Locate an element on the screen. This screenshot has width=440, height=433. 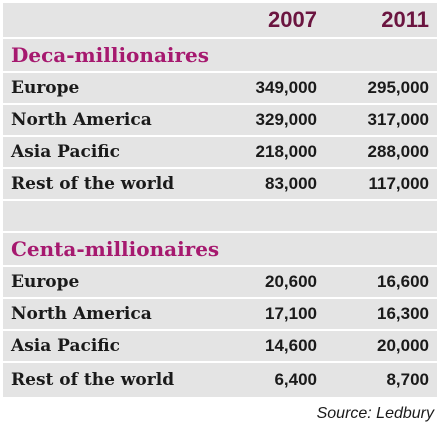
section-heading-row: Centa-millionaires is located at coordinates (220, 249).